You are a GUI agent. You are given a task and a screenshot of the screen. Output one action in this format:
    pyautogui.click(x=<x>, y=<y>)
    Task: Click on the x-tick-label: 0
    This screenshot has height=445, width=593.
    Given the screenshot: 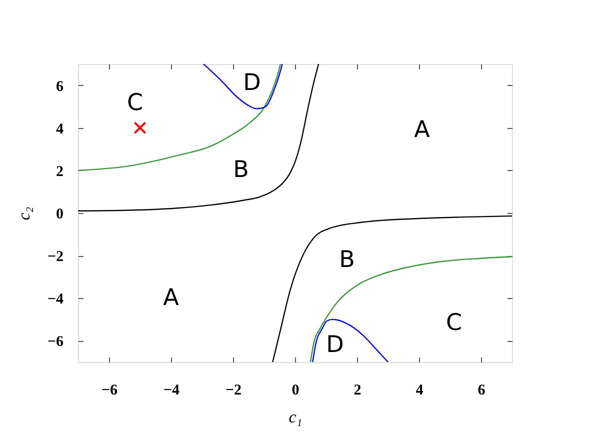 What is the action you would take?
    pyautogui.click(x=296, y=390)
    